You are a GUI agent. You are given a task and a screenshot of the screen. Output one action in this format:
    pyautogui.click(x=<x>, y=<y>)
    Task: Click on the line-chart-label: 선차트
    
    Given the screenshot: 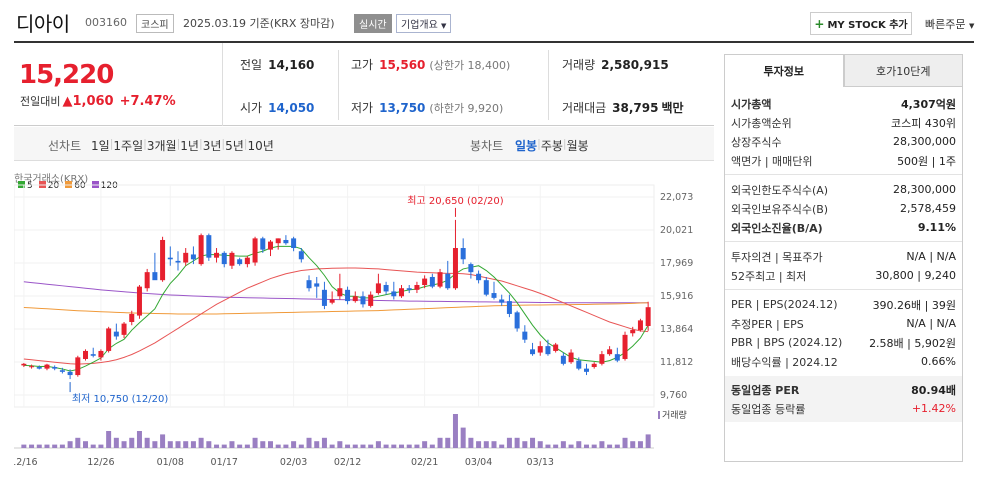 What is the action you would take?
    pyautogui.click(x=65, y=146)
    